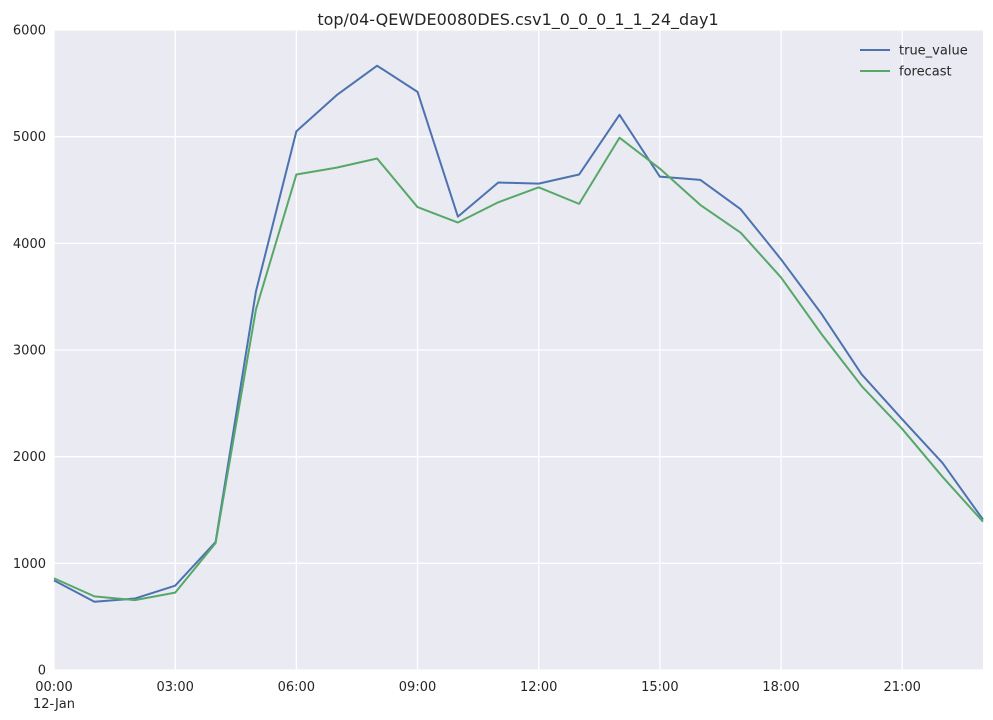  What do you see at coordinates (29, 564) in the screenshot?
I see `y-tick-label: 1000` at bounding box center [29, 564].